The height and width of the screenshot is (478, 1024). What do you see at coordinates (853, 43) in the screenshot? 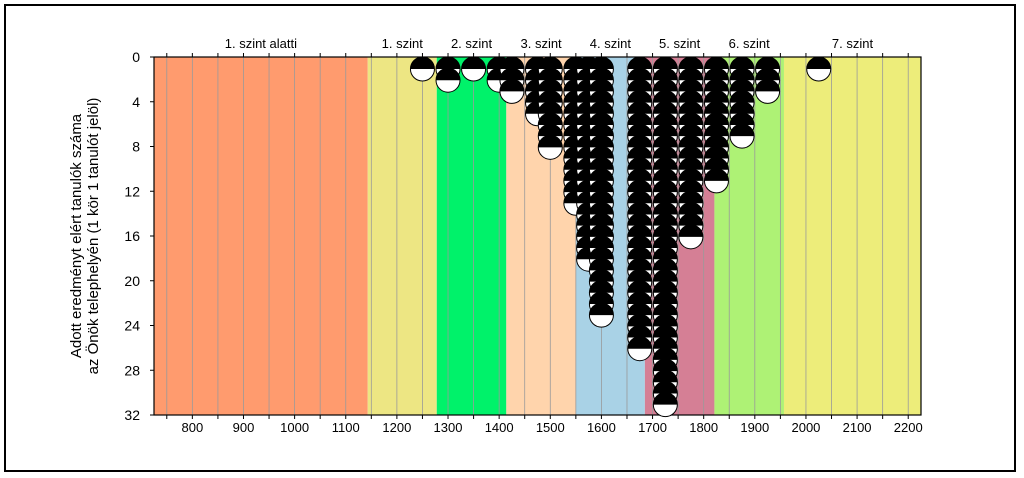
I see `level-label-8: 7. szint` at bounding box center [853, 43].